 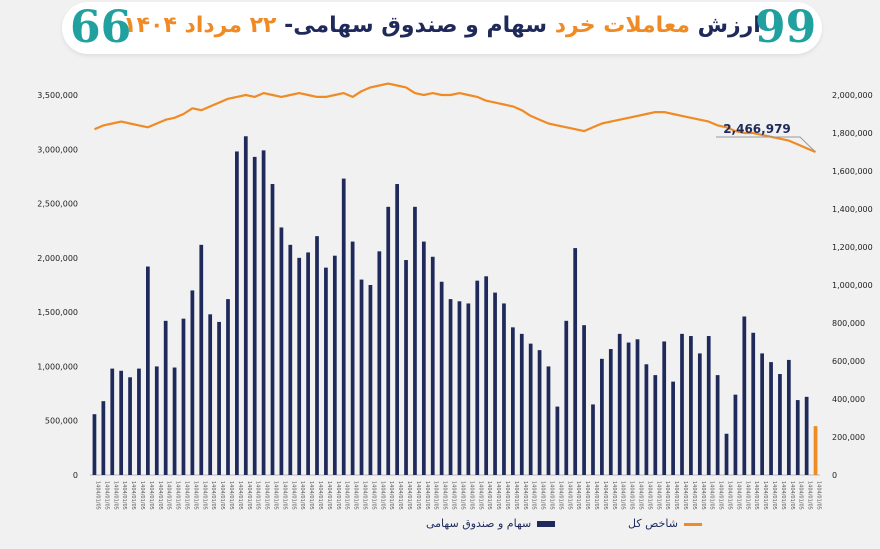 I want to click on left-tick-label: 500,000, so click(x=61, y=421).